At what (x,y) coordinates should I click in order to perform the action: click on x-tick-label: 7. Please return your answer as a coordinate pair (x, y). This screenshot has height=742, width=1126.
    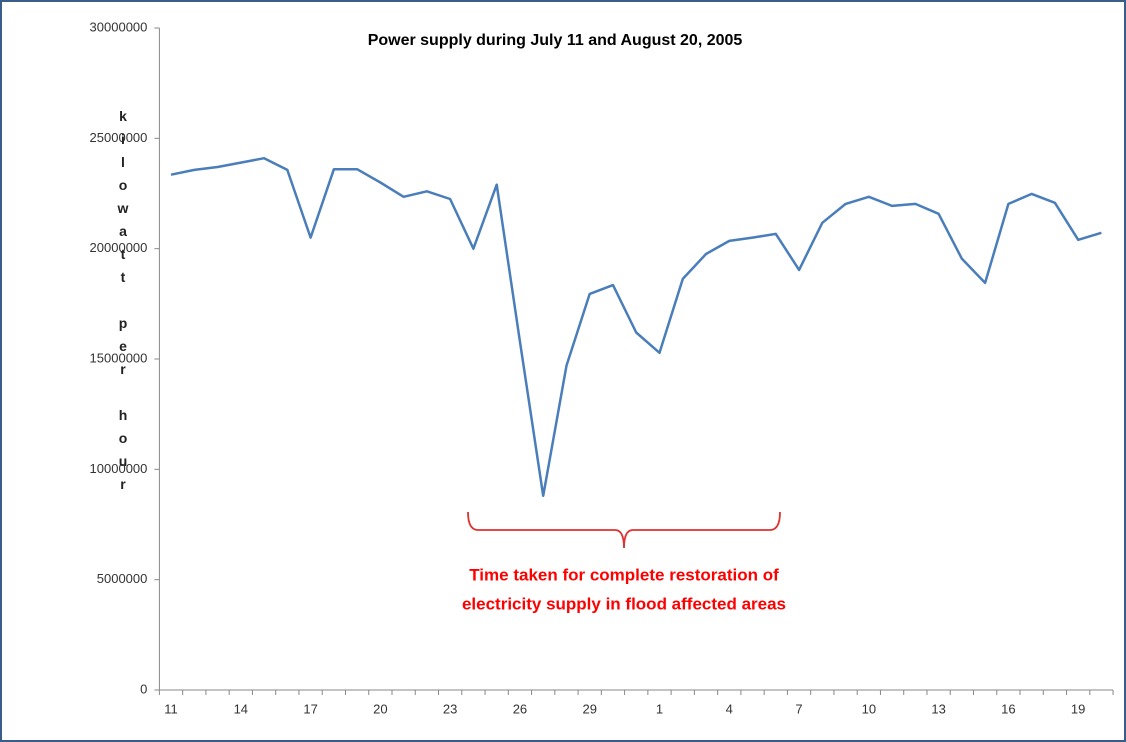
    Looking at the image, I should click on (798, 708).